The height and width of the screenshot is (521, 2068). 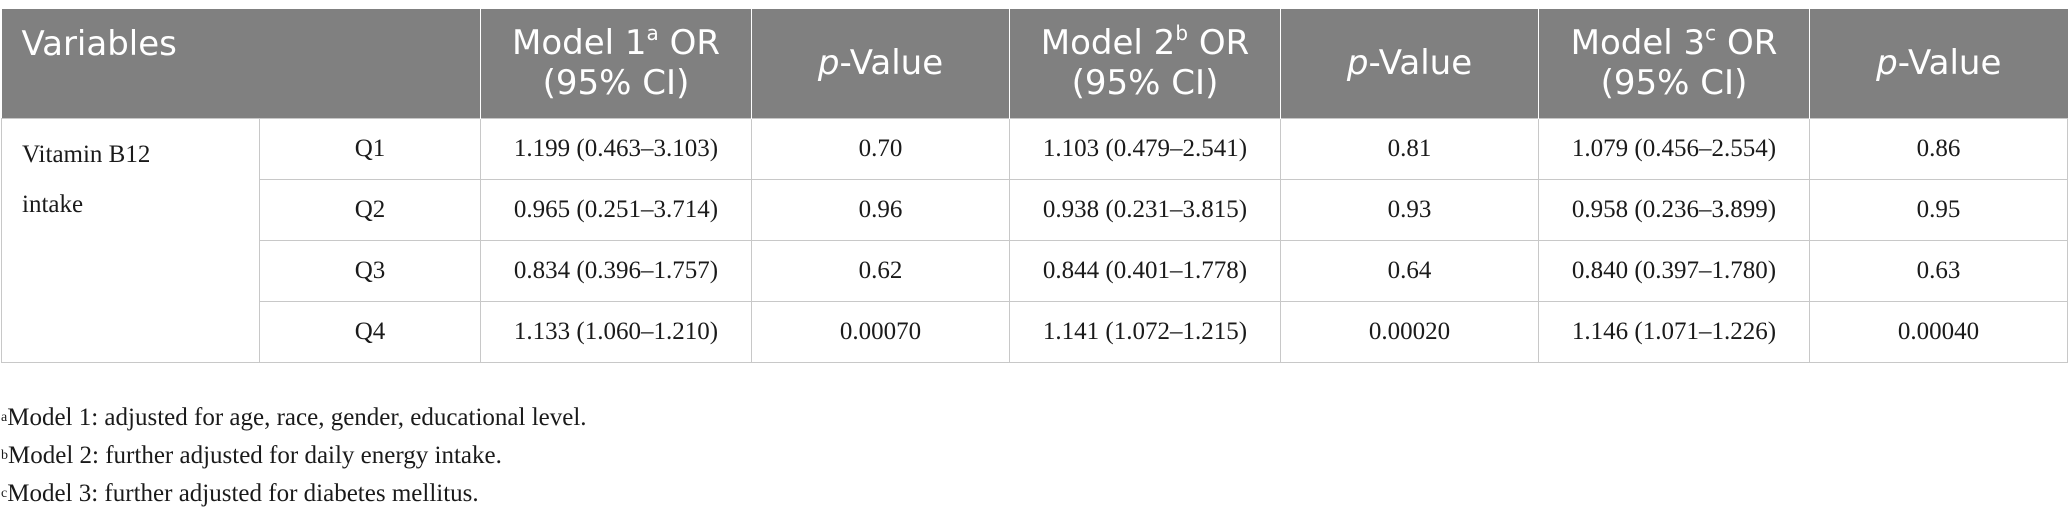 I want to click on model2-or-cell: 0.938 (0.231–3.815), so click(x=1145, y=209).